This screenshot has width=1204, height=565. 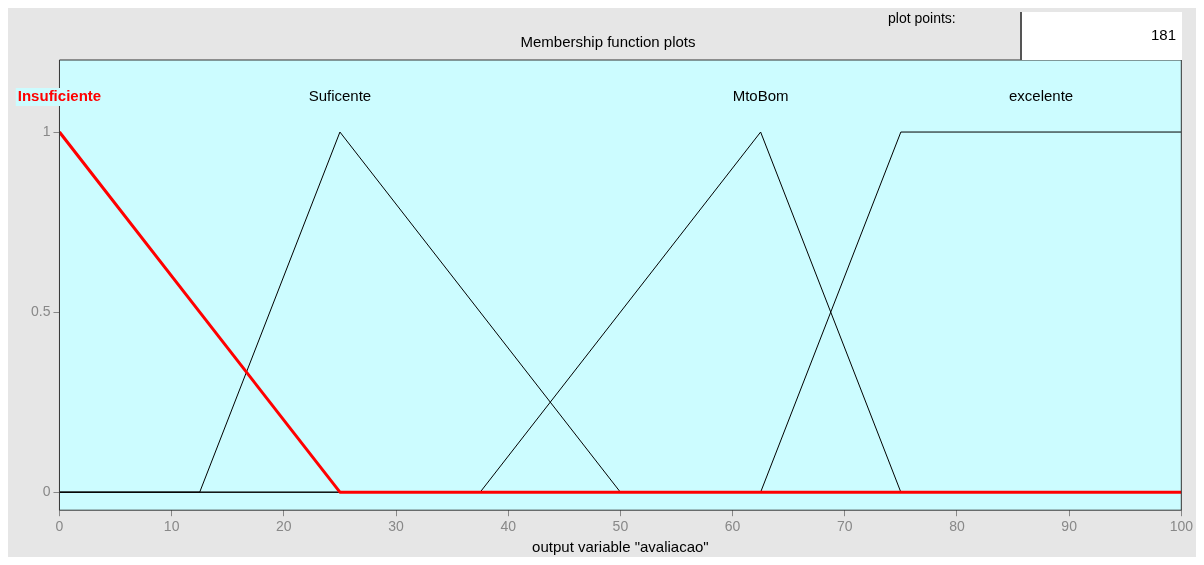 What do you see at coordinates (1069, 526) in the screenshot?
I see `x-tick-label: 90` at bounding box center [1069, 526].